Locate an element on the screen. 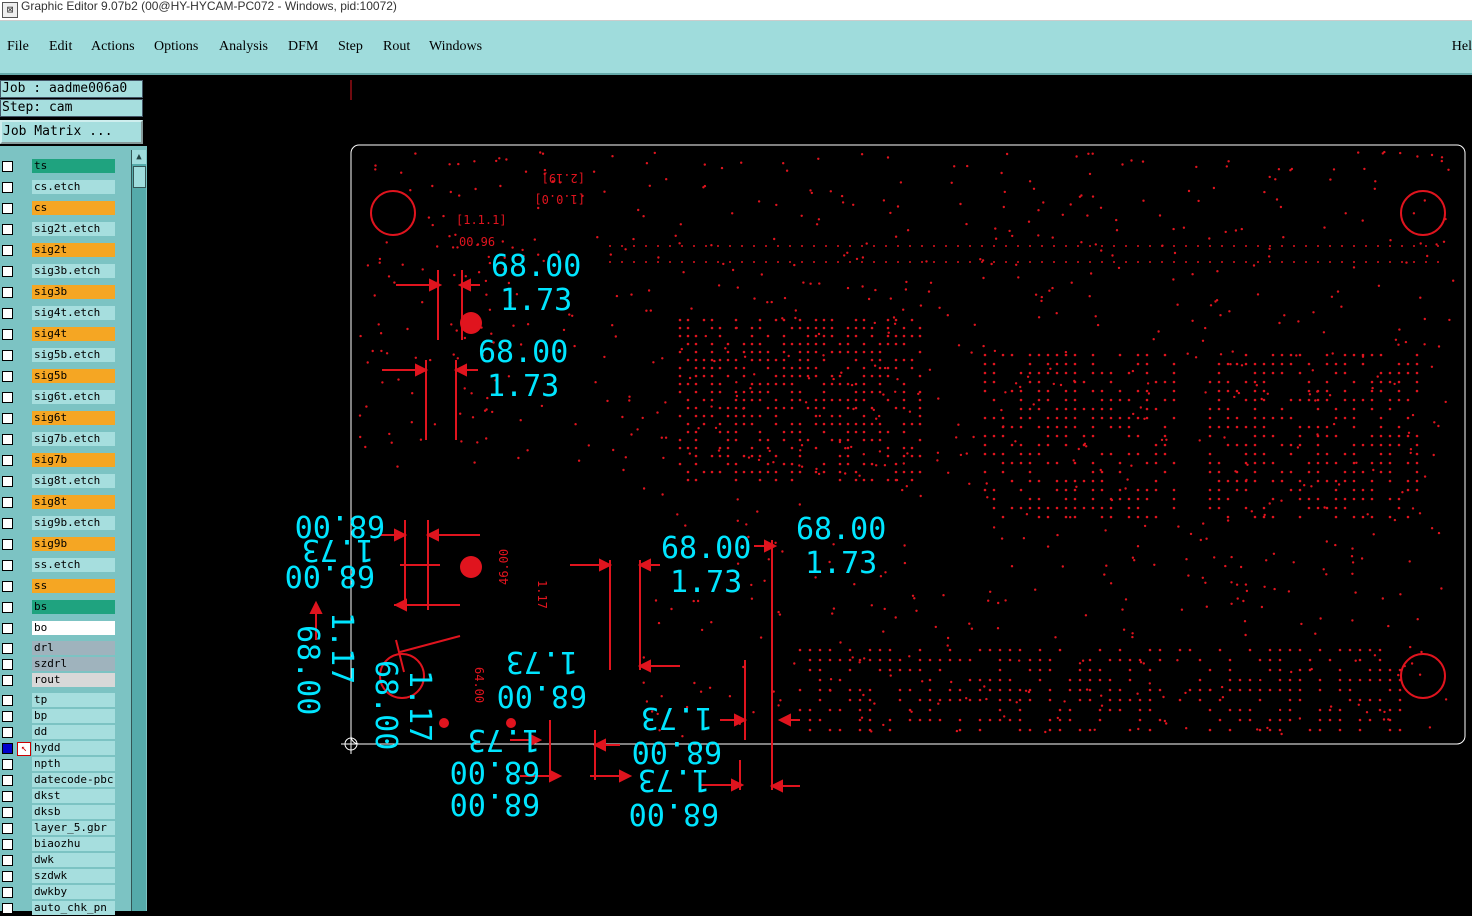 Image resolution: width=1472 pixels, height=916 pixels. layer-row: dd is located at coordinates (59, 732).